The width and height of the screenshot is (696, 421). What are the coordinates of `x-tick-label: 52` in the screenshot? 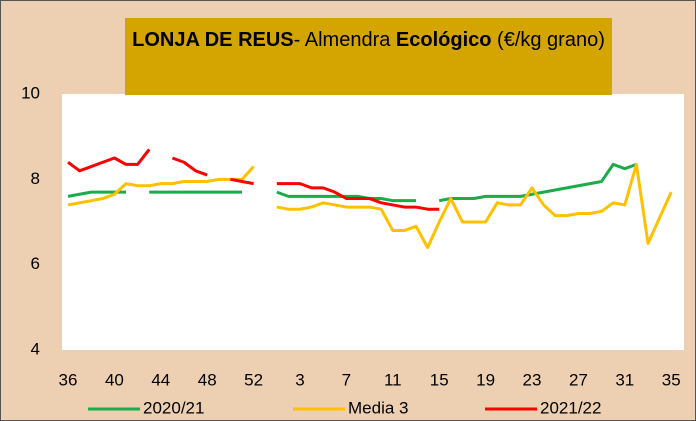 It's located at (253, 379).